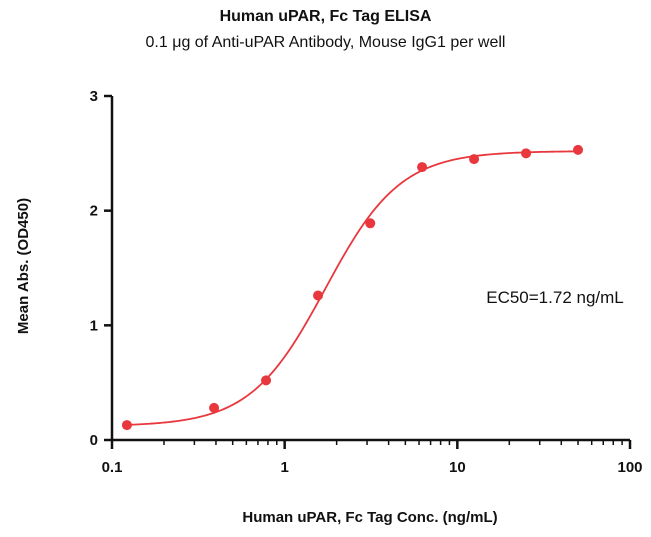 The width and height of the screenshot is (651, 537). Describe the element at coordinates (284, 467) in the screenshot. I see `x-tick-label: 1` at that location.